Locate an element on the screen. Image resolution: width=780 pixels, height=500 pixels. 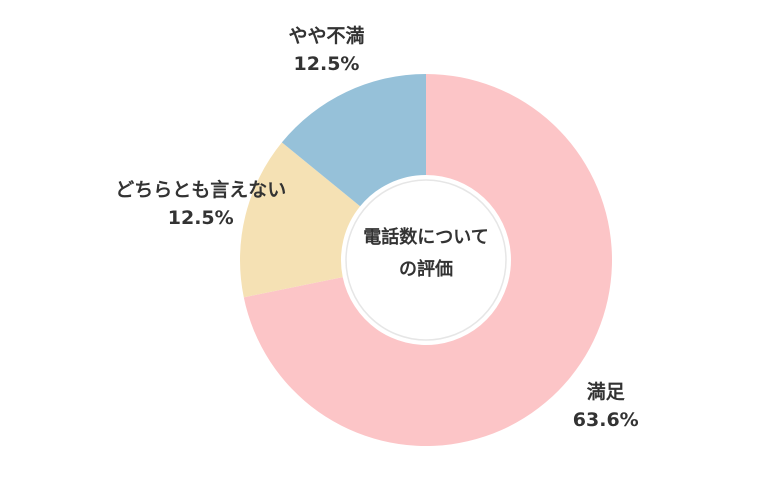
center-ring is located at coordinates (426, 260).